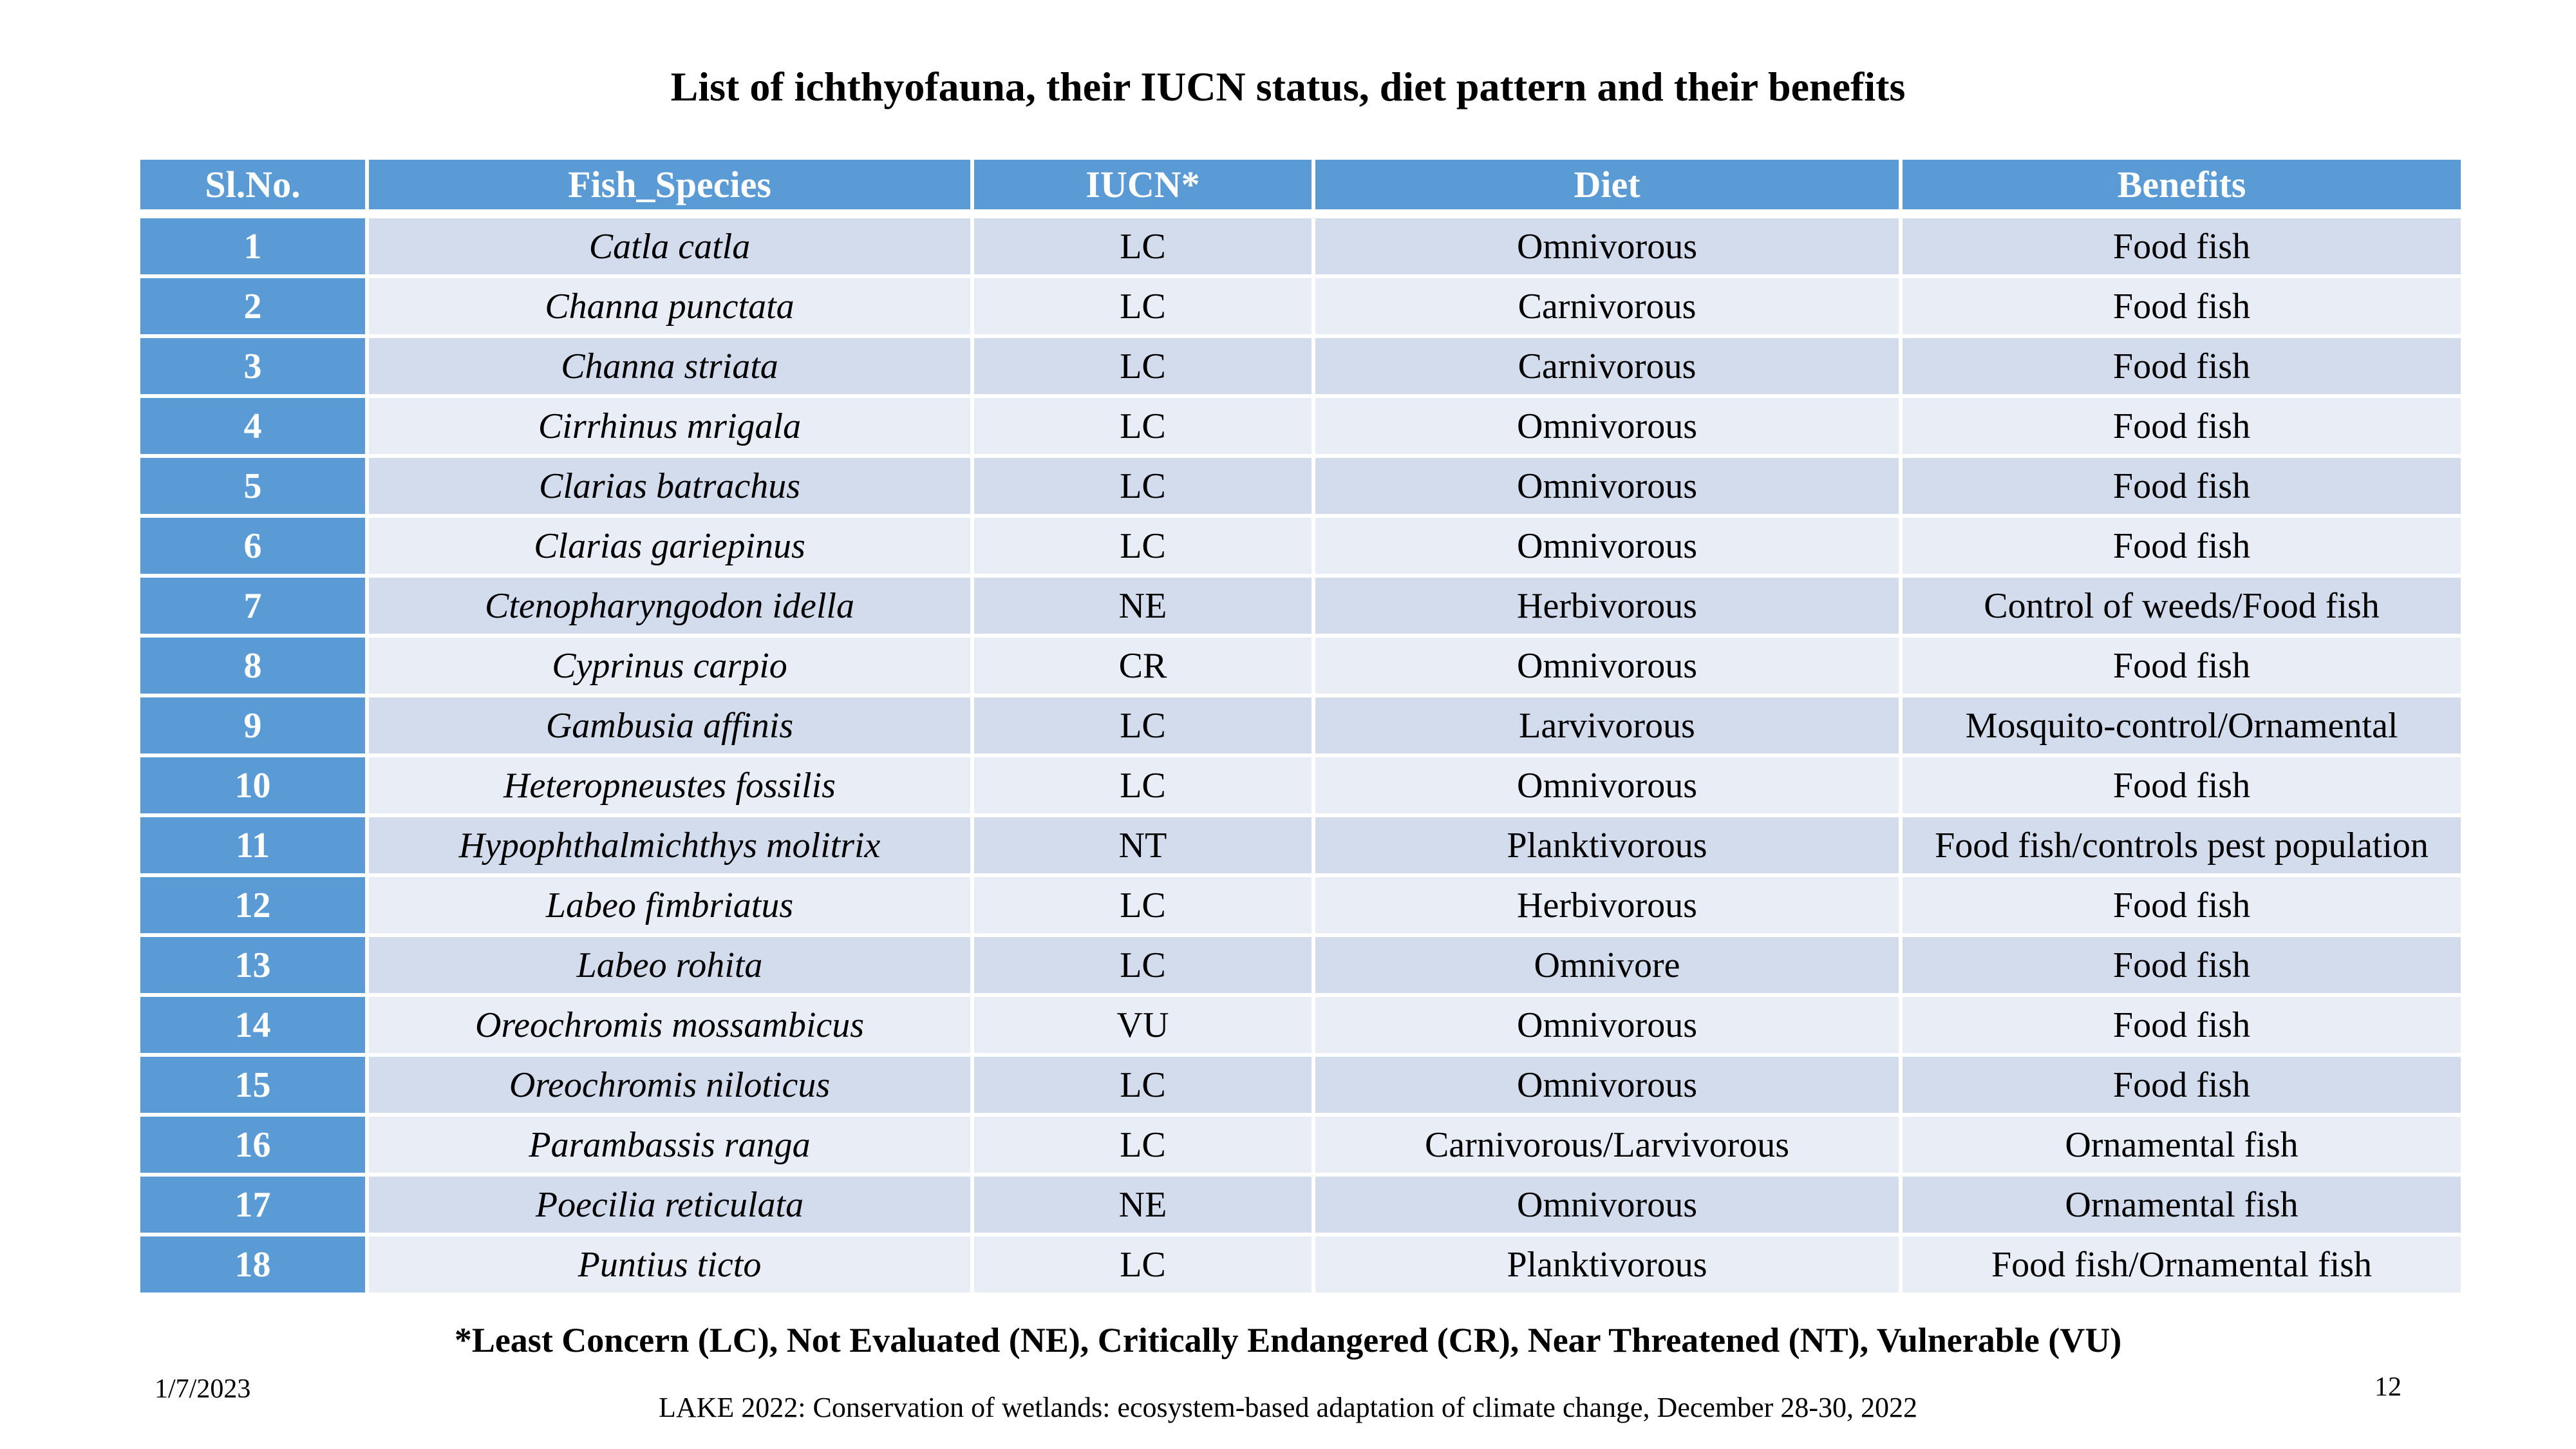  What do you see at coordinates (254, 1266) in the screenshot?
I see `cell-slno: 18` at bounding box center [254, 1266].